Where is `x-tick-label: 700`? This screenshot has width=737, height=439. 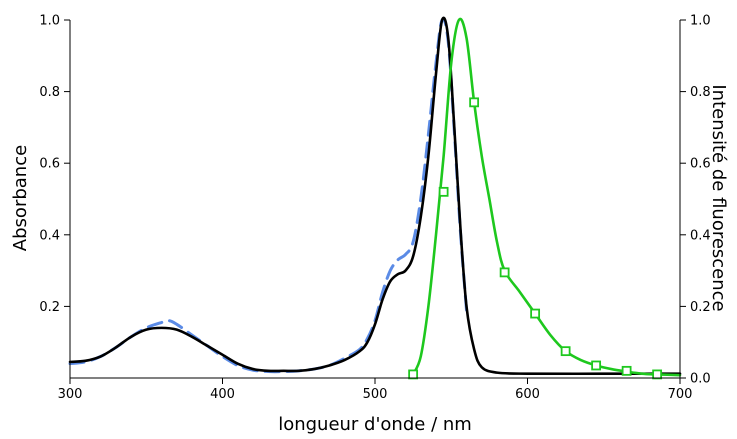 x-tick-label: 700 is located at coordinates (680, 394).